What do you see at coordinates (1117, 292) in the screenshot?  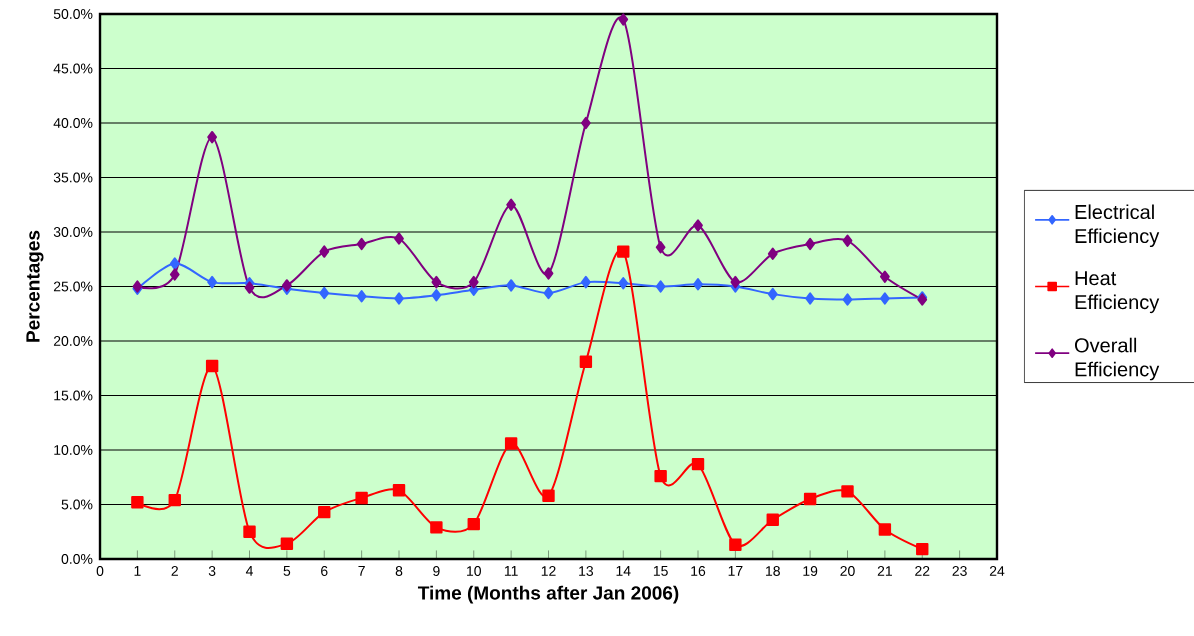 I see `legend-label: Heat Efficiency` at bounding box center [1117, 292].